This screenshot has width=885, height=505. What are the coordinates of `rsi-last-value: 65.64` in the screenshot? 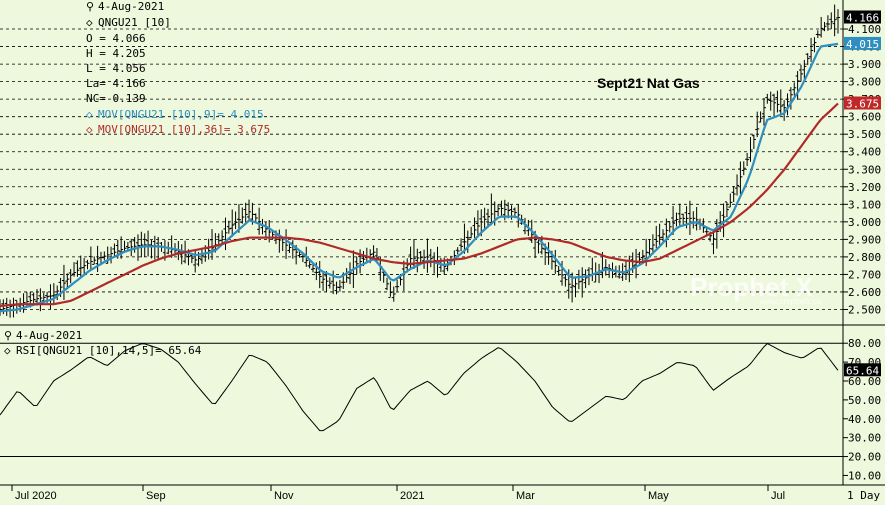 It's located at (862, 370).